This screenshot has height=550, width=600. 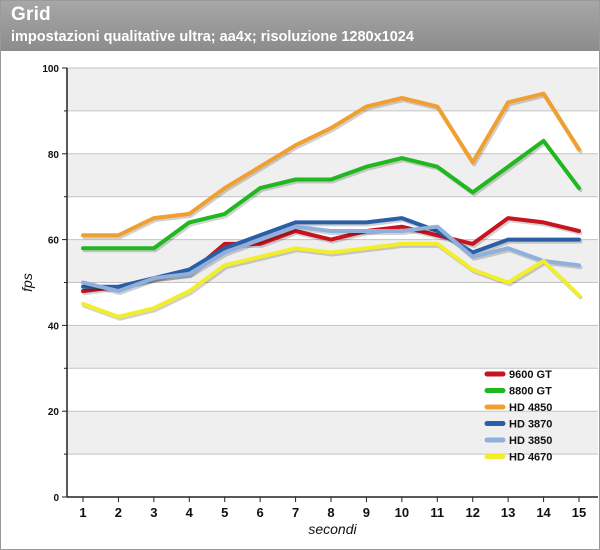 I want to click on x-tick-label: 13, so click(x=508, y=512).